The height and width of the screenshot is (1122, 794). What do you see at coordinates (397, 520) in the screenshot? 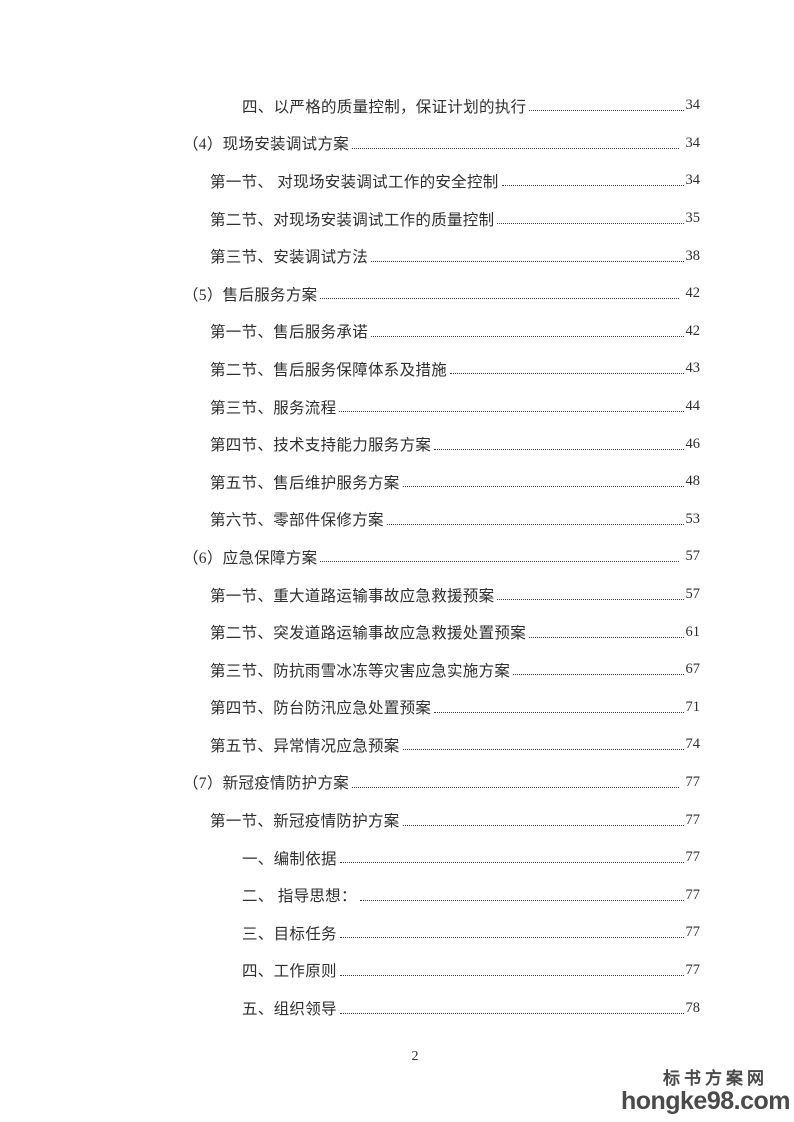
I see `toc-entry: 第六节、零部件保修方案 53` at bounding box center [397, 520].